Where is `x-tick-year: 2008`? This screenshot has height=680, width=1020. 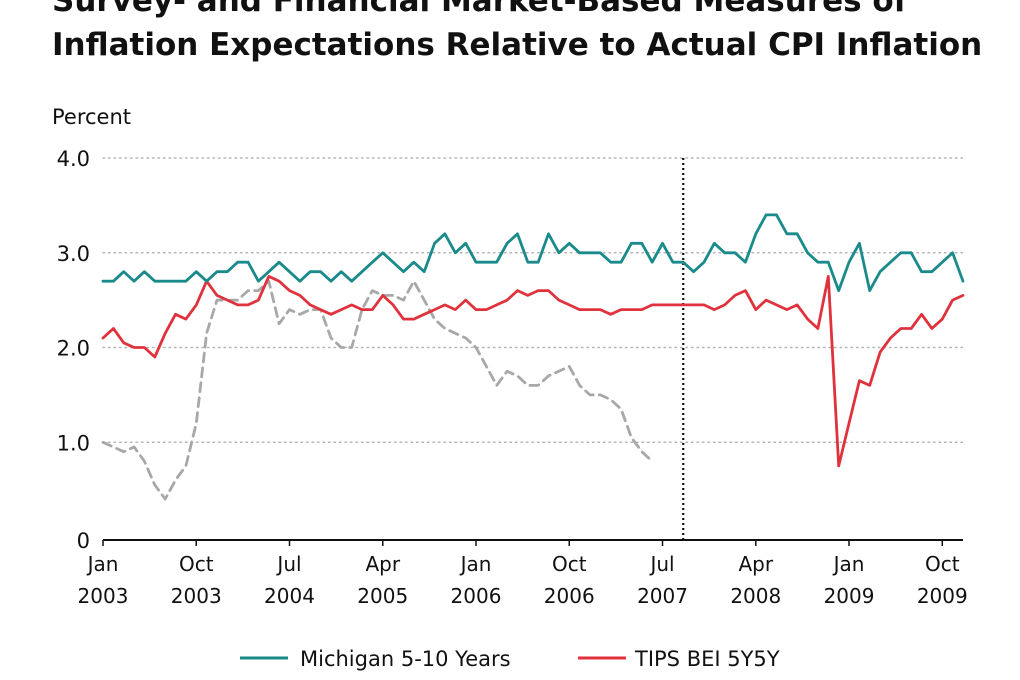
x-tick-year: 2008 is located at coordinates (755, 596).